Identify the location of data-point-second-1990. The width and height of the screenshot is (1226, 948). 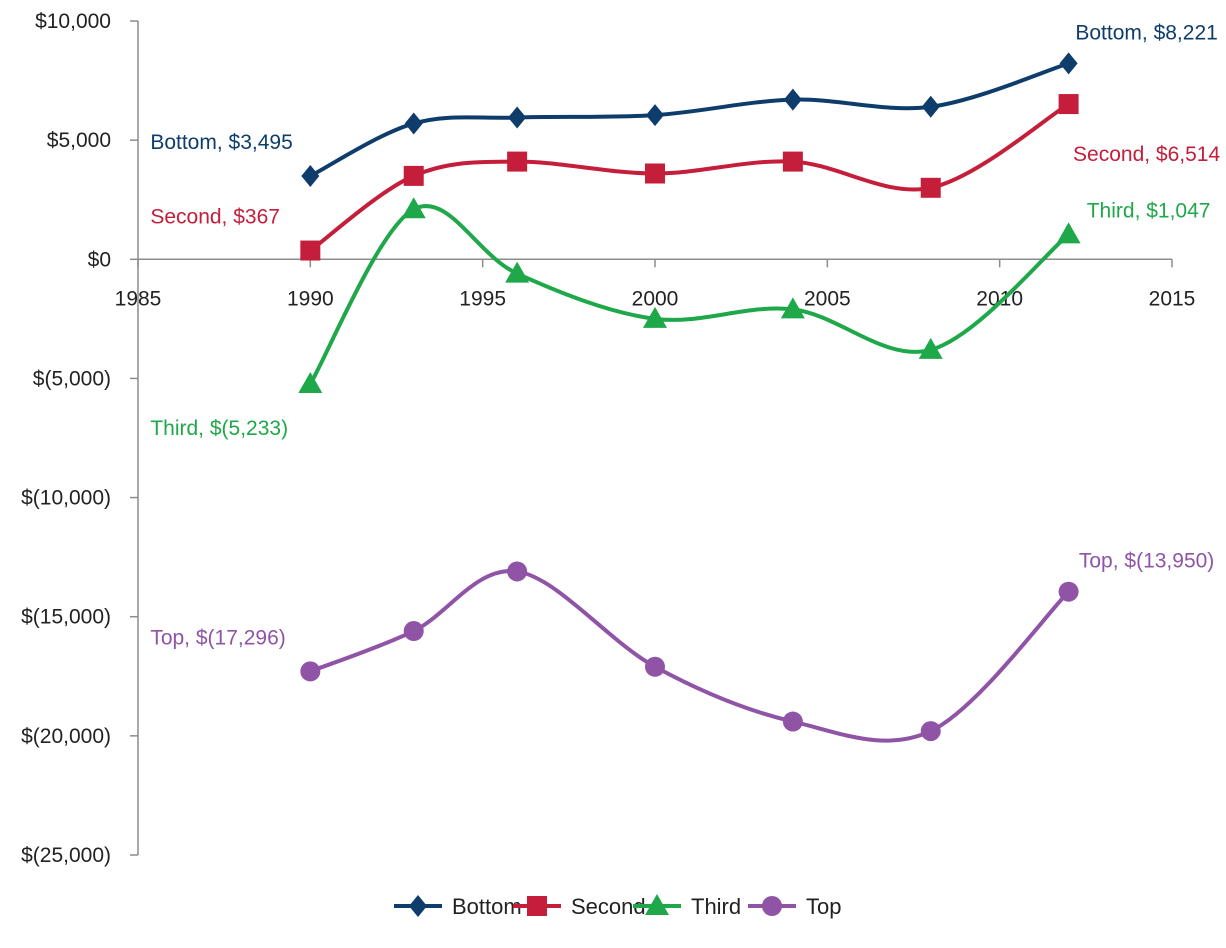
(310, 250).